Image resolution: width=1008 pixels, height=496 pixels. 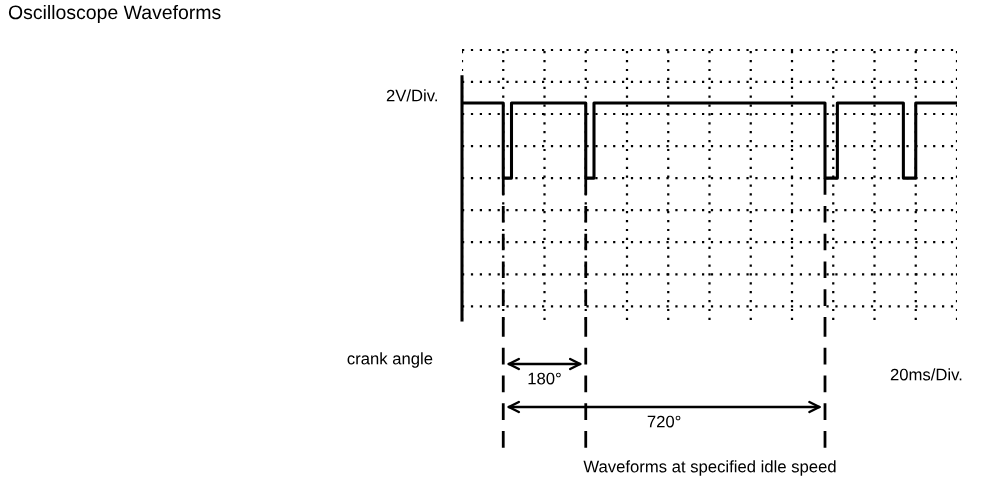 I want to click on text: 20ms/Div., so click(x=926, y=374).